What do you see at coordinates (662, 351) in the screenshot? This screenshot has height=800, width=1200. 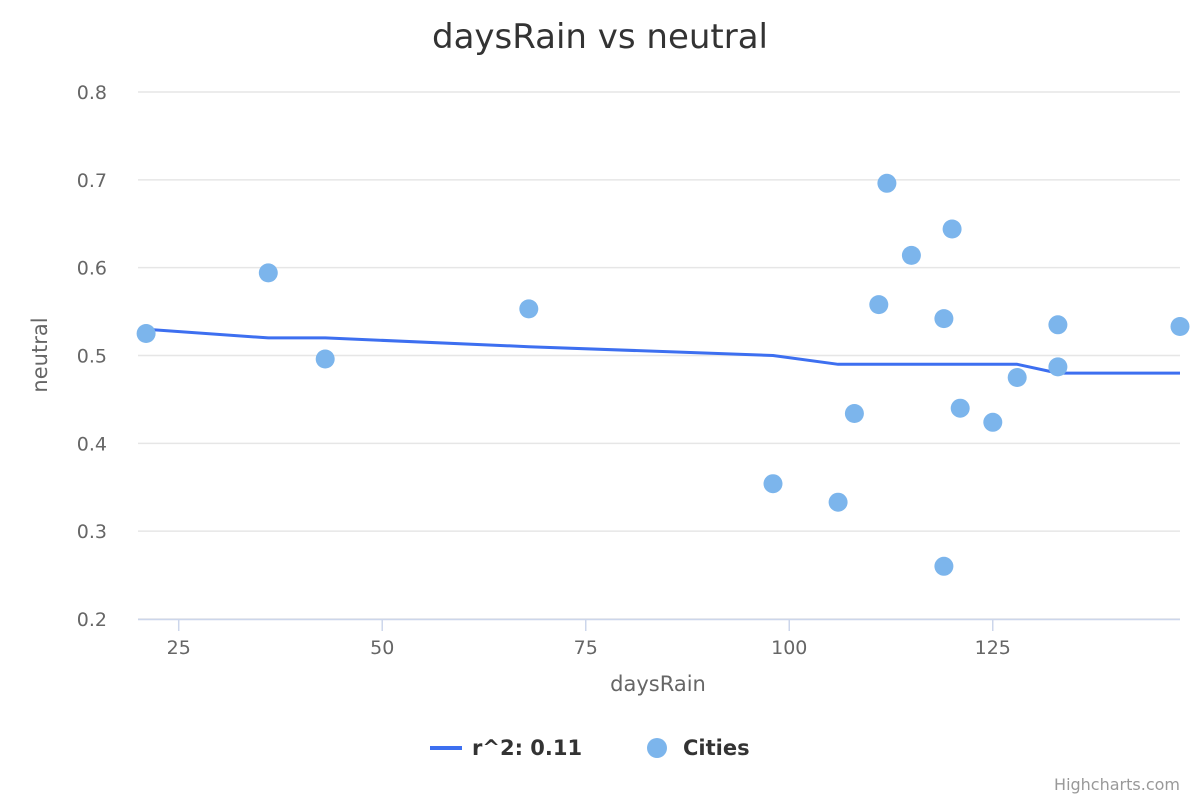 I see `regression-line` at bounding box center [662, 351].